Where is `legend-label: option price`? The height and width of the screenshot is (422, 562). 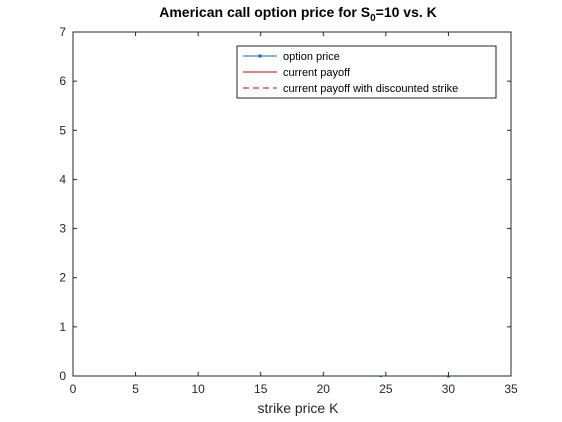
legend-label: option price is located at coordinates (311, 57).